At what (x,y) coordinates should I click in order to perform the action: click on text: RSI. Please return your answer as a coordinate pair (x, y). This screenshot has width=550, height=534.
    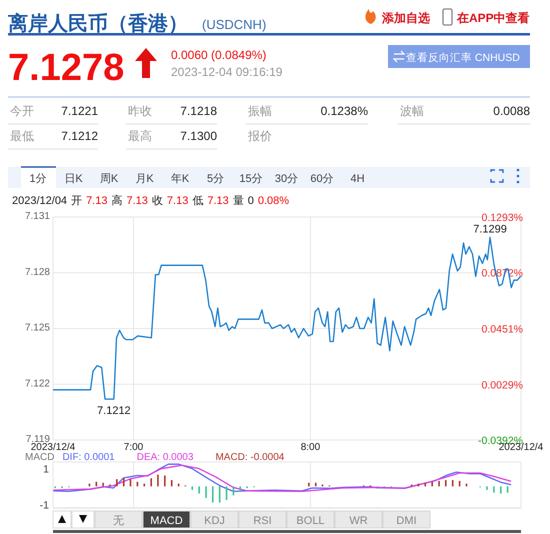
    Looking at the image, I should click on (262, 521).